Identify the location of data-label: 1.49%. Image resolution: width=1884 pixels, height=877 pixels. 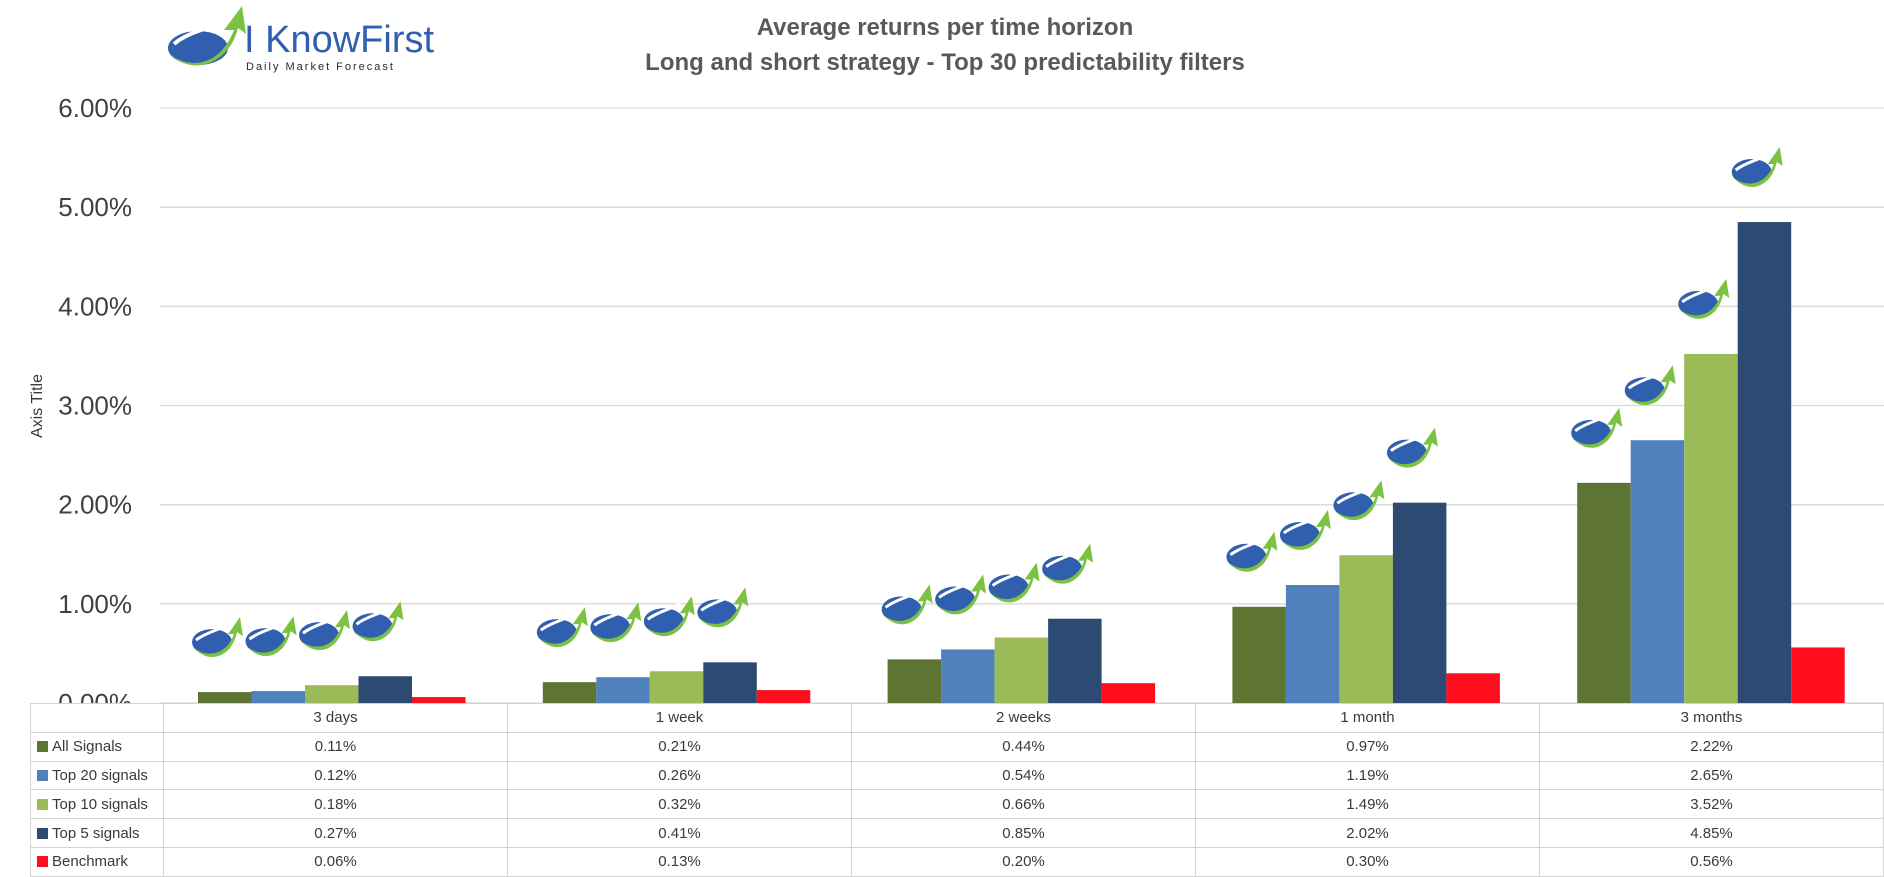
(1367, 804).